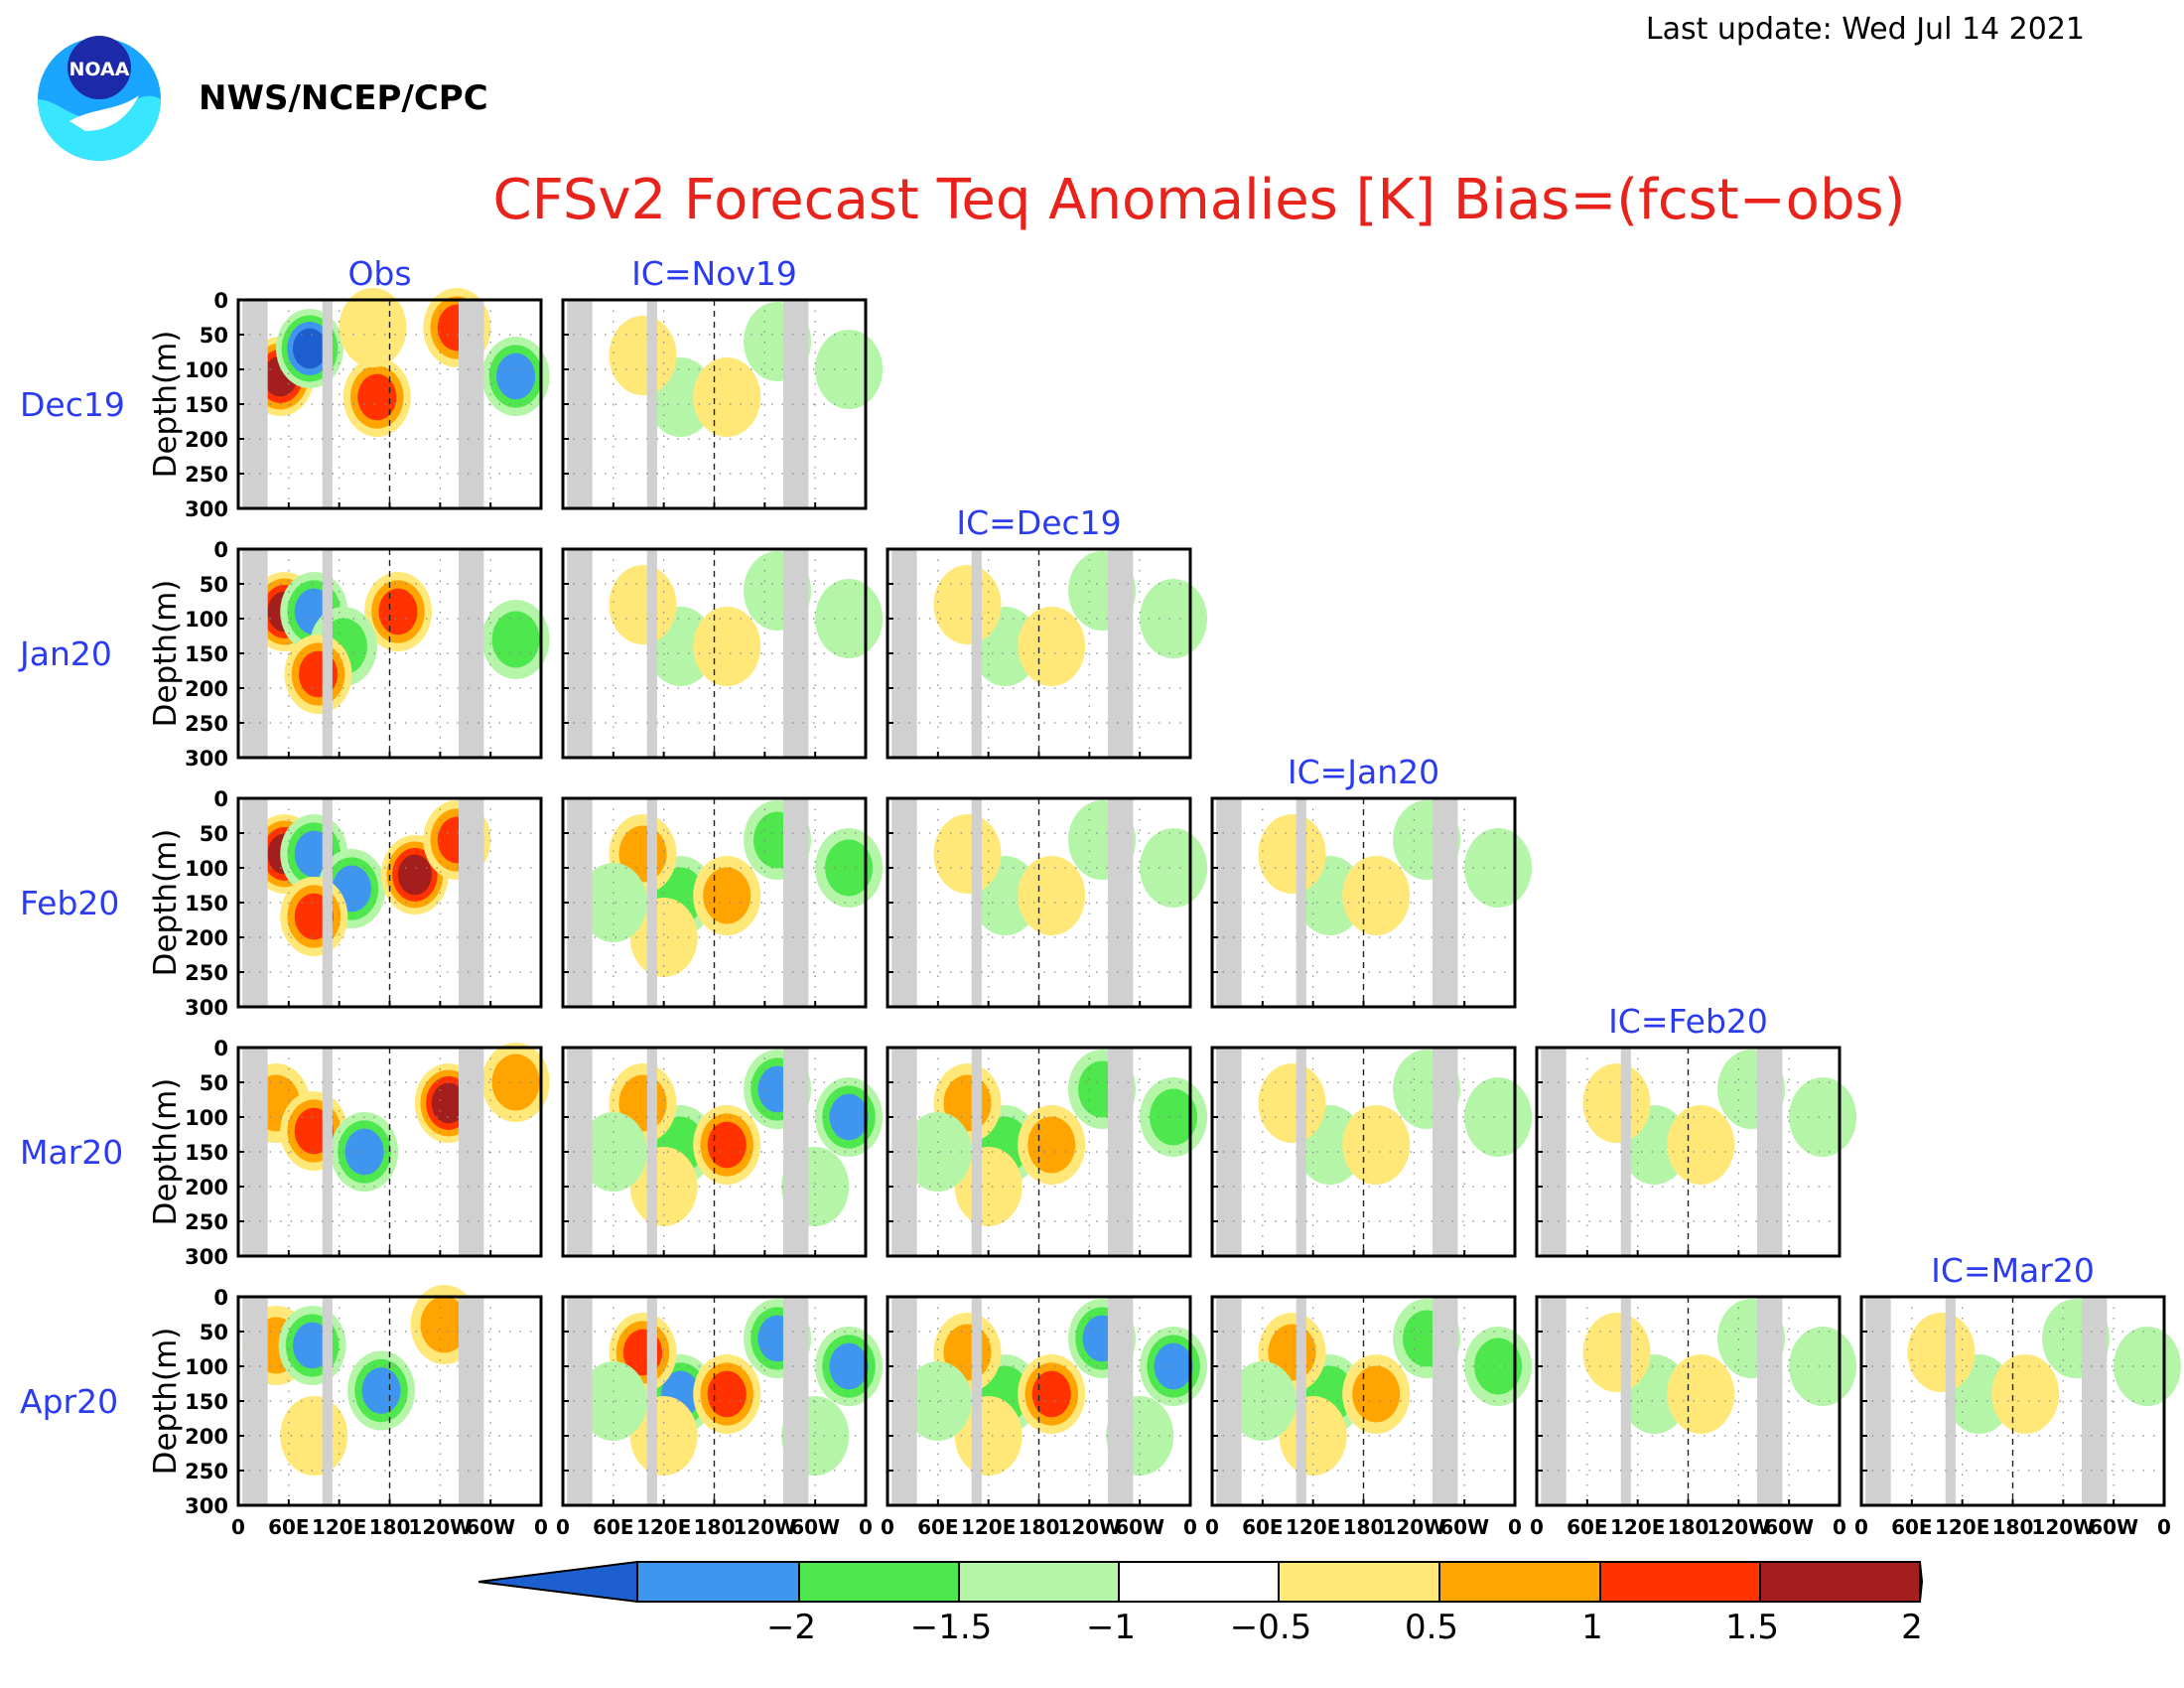  What do you see at coordinates (220, 799) in the screenshot?
I see `y-tick-label: 0` at bounding box center [220, 799].